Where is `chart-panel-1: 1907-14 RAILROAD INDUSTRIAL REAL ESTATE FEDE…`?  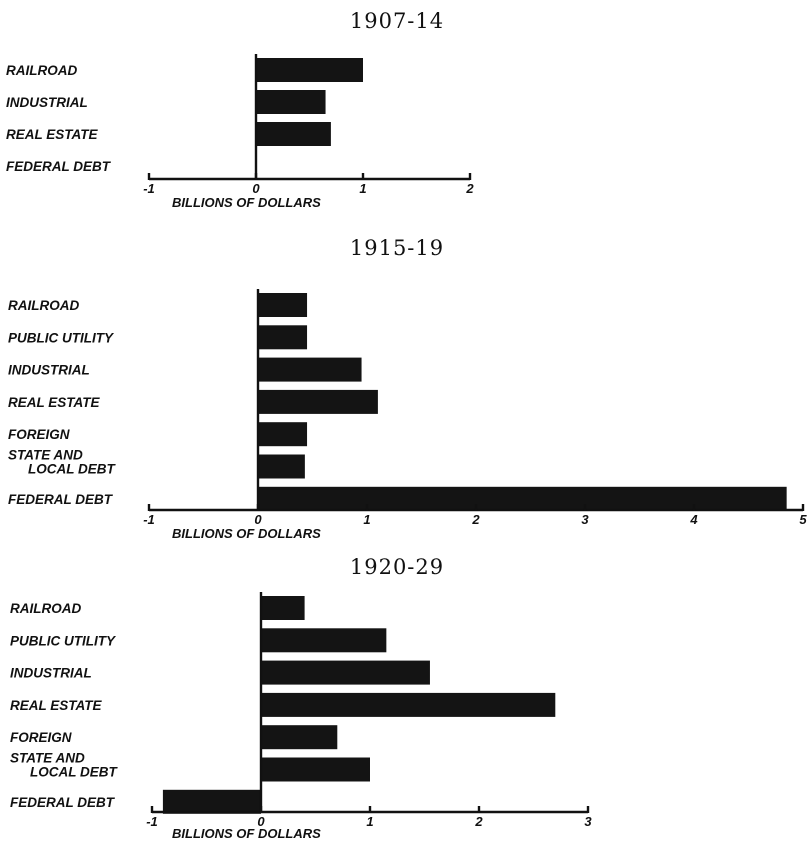 chart-panel-1: 1907-14 RAILROAD INDUSTRIAL REAL ESTATE FEDE… is located at coordinates (240, 109).